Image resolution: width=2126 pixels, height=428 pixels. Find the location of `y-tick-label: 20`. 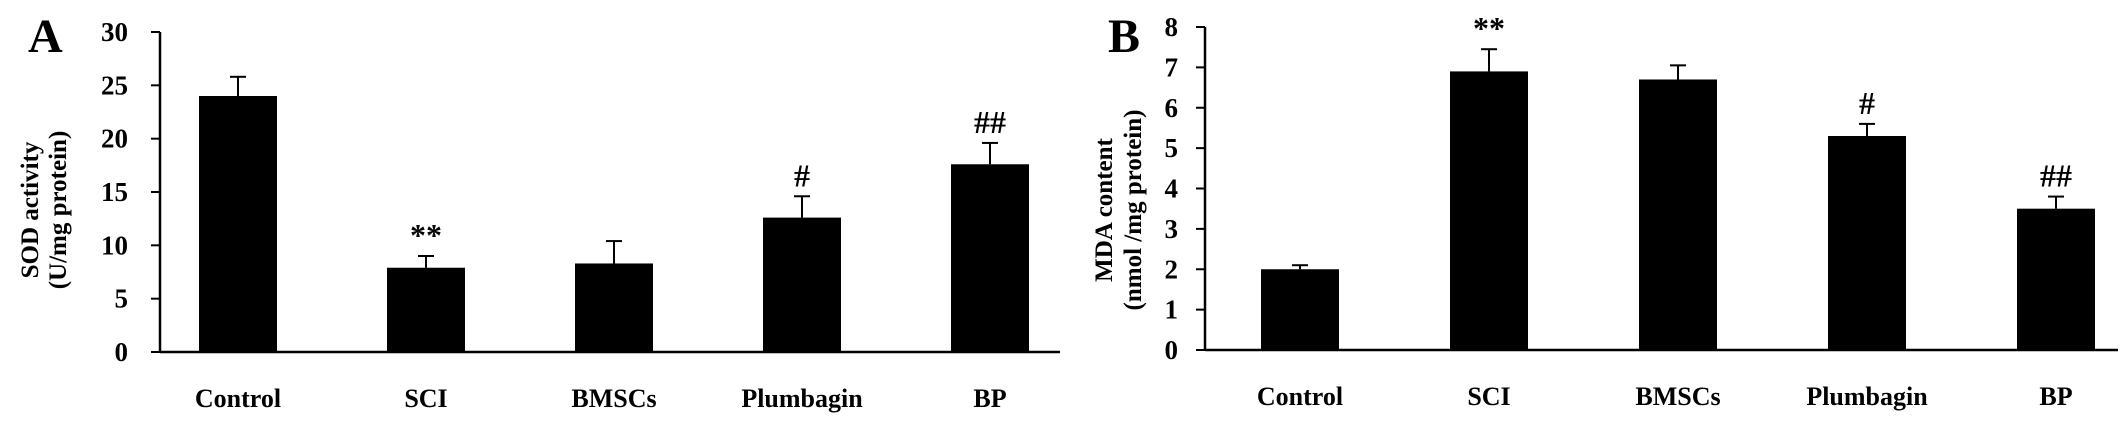

y-tick-label: 20 is located at coordinates (114, 139).